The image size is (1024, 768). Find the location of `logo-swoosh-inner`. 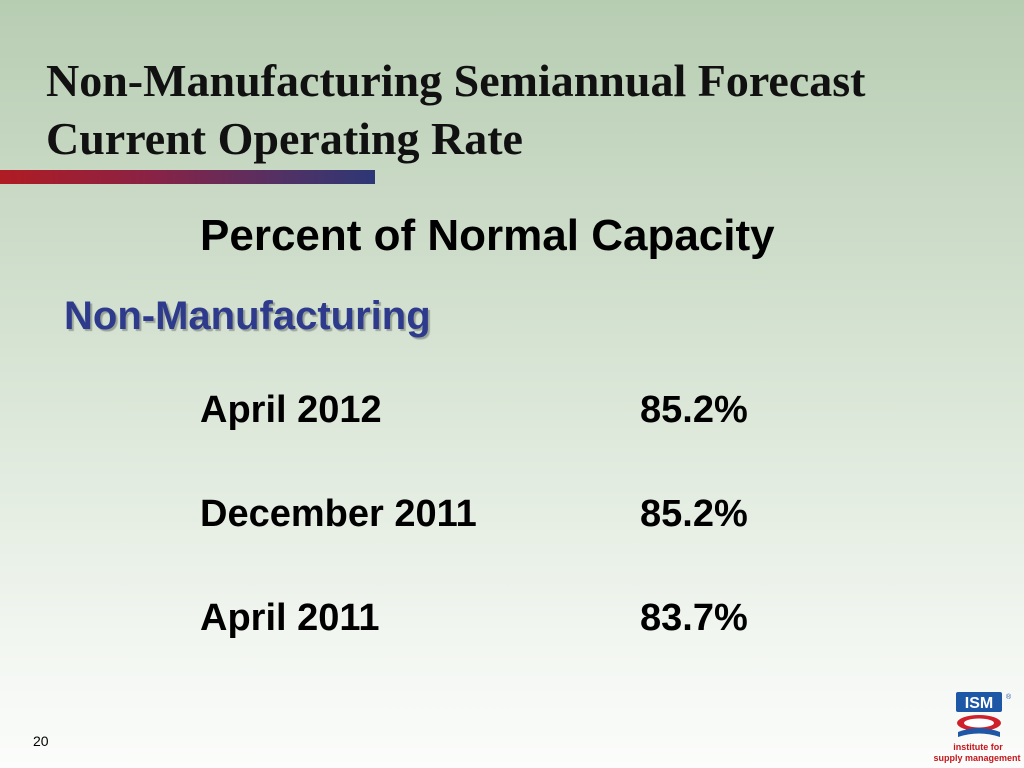

logo-swoosh-inner is located at coordinates (979, 723).